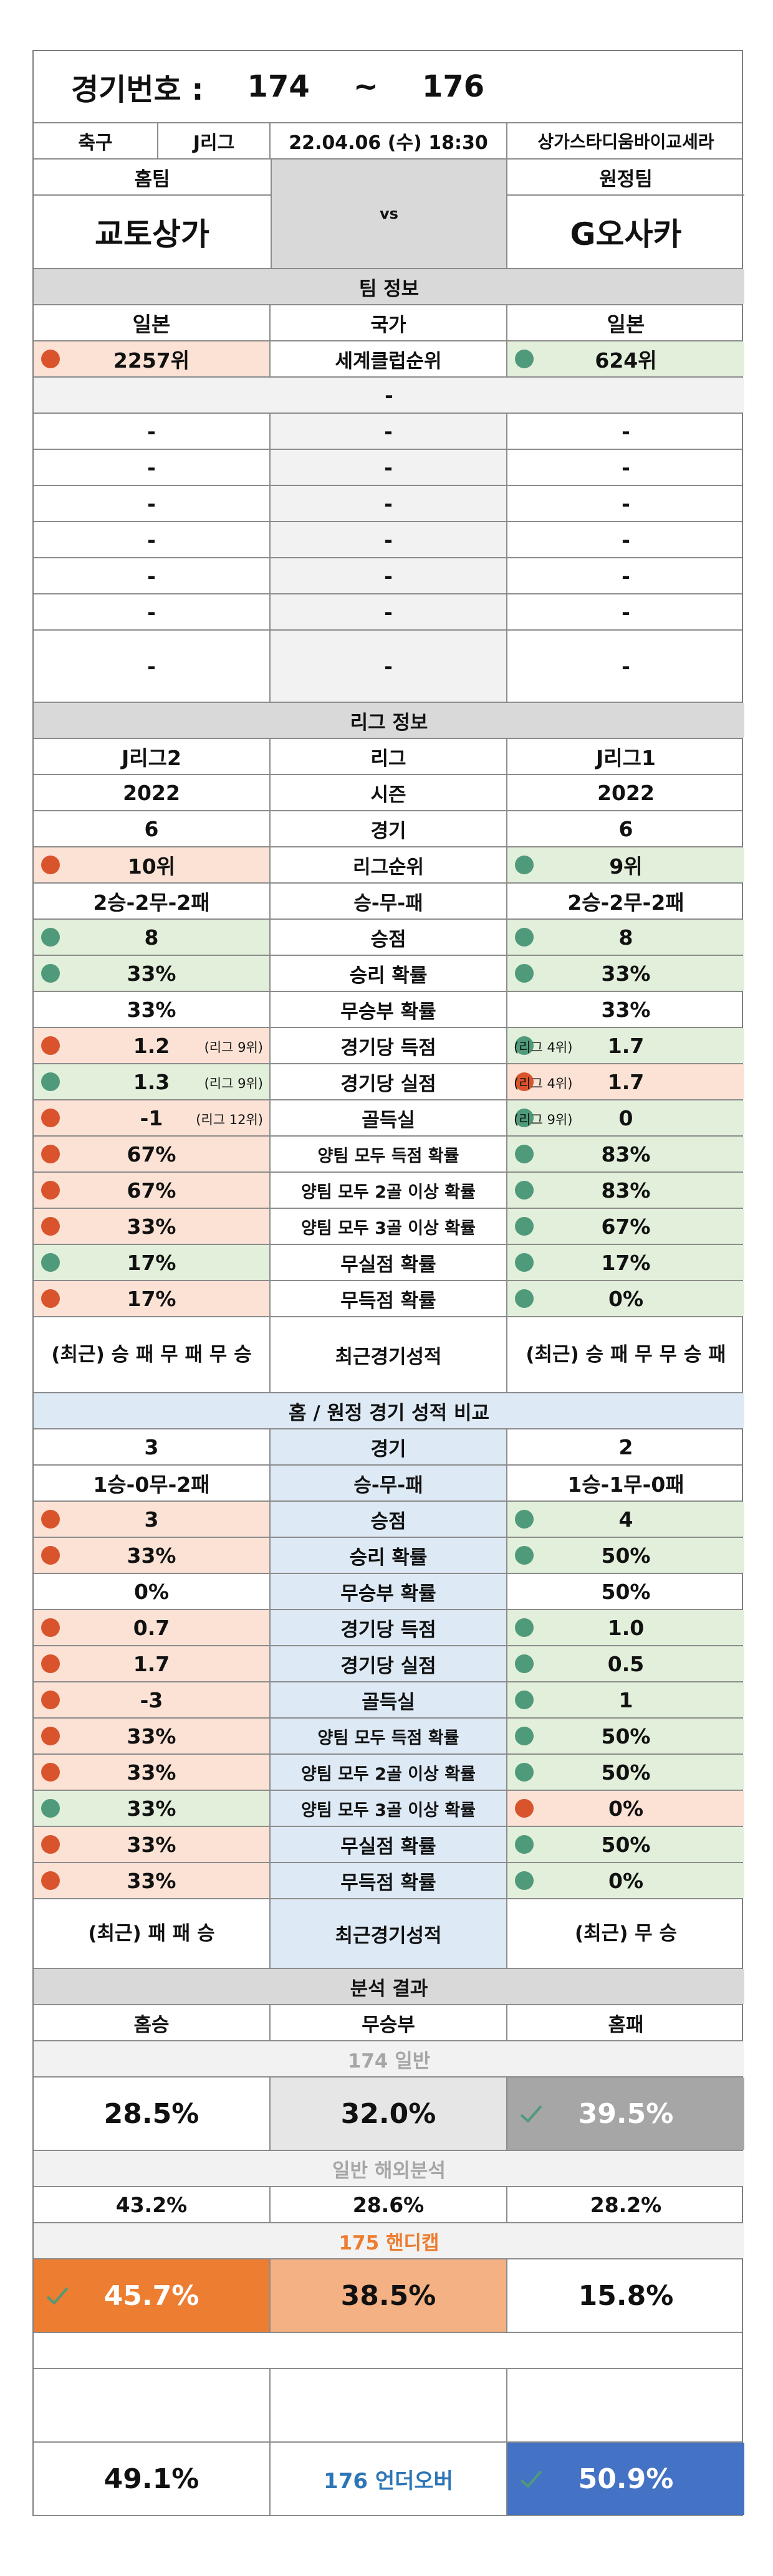 Image resolution: width=773 pixels, height=2576 pixels. Describe the element at coordinates (388, 558) in the screenshot. I see `team-info-blank-rows: ---------------------` at that location.